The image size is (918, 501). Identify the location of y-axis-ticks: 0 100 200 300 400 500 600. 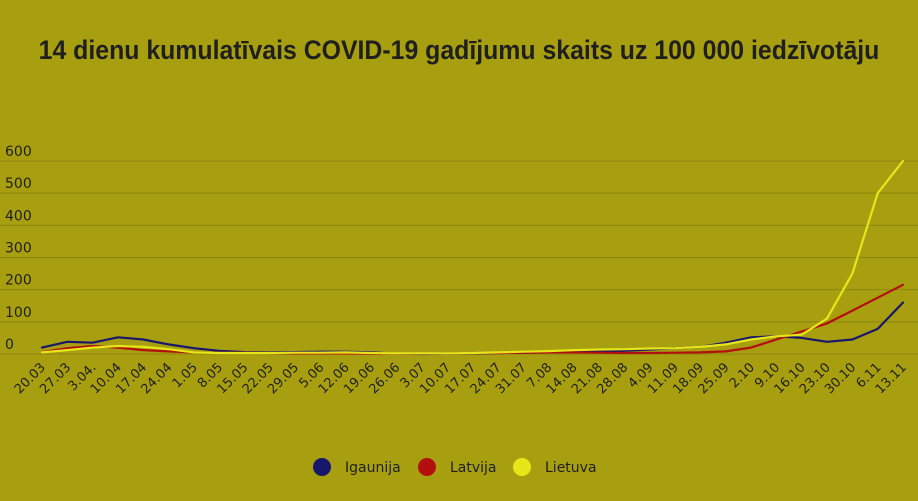
(18, 248).